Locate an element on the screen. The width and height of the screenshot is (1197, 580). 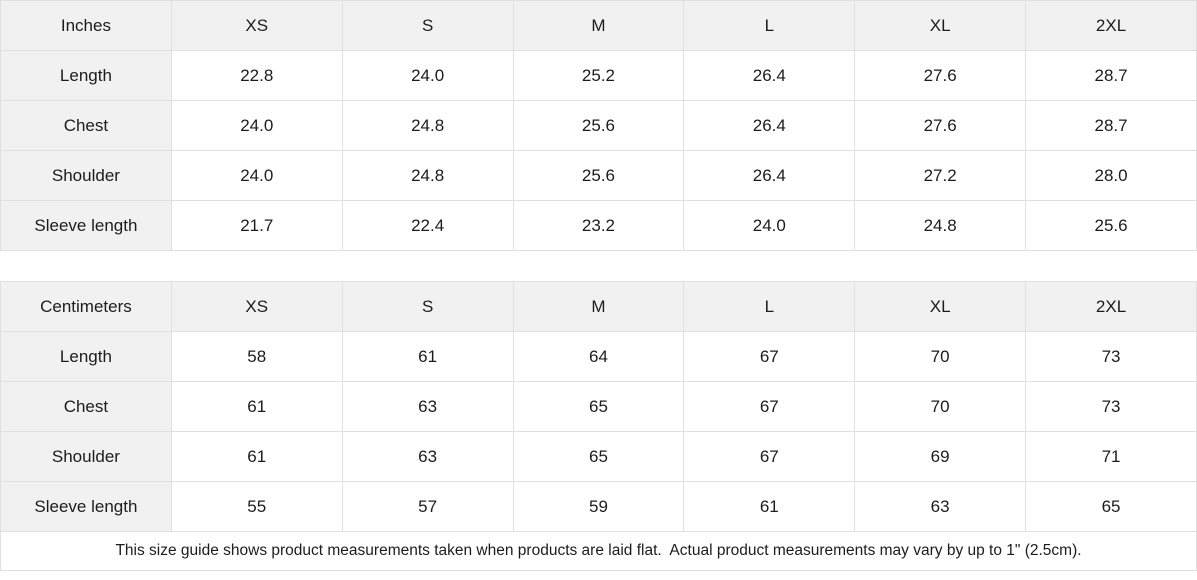
inches-row-chest: Chest 24.0 24.8 25.6 26.4 27.6 28.7 is located at coordinates (598, 125).